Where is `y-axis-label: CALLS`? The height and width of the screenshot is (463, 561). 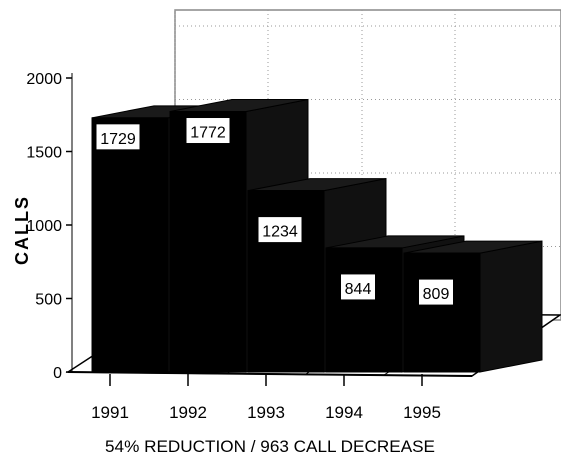
y-axis-label: CALLS is located at coordinates (22, 230).